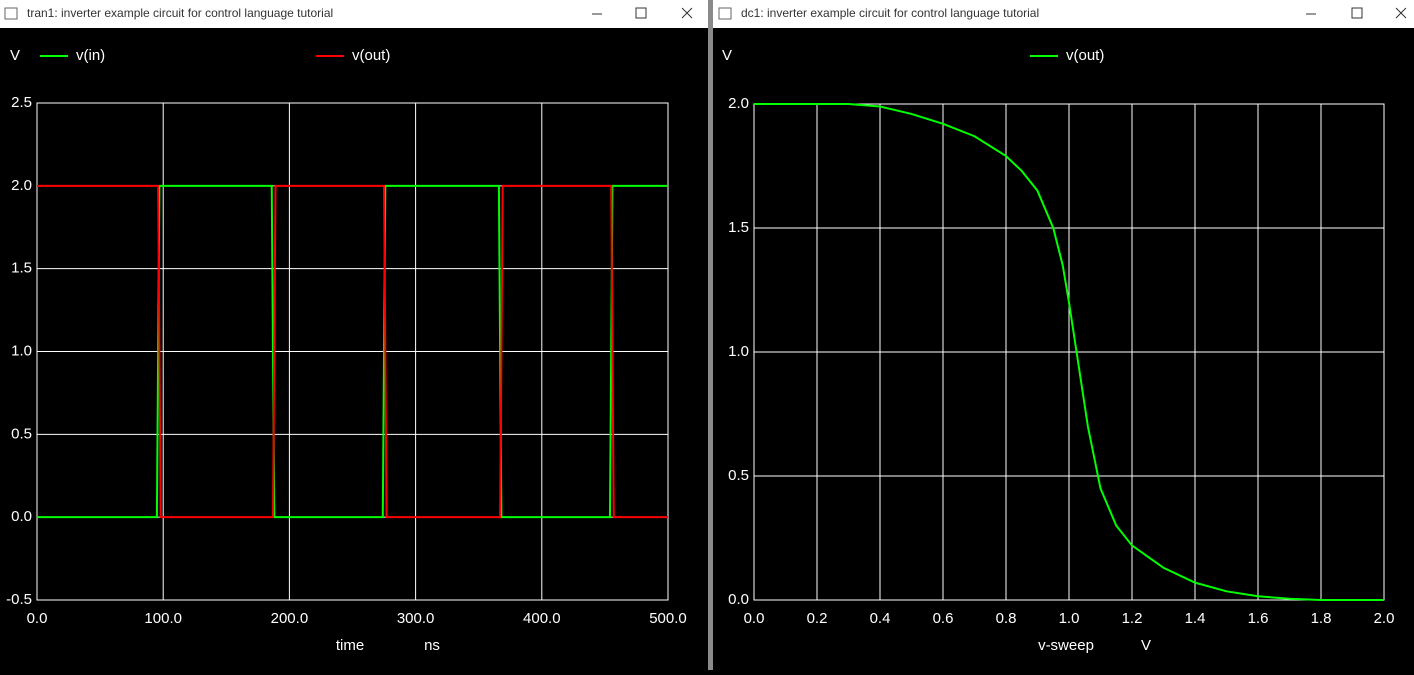 This screenshot has height=675, width=1414. I want to click on x-tick-label: 300.0, so click(416, 618).